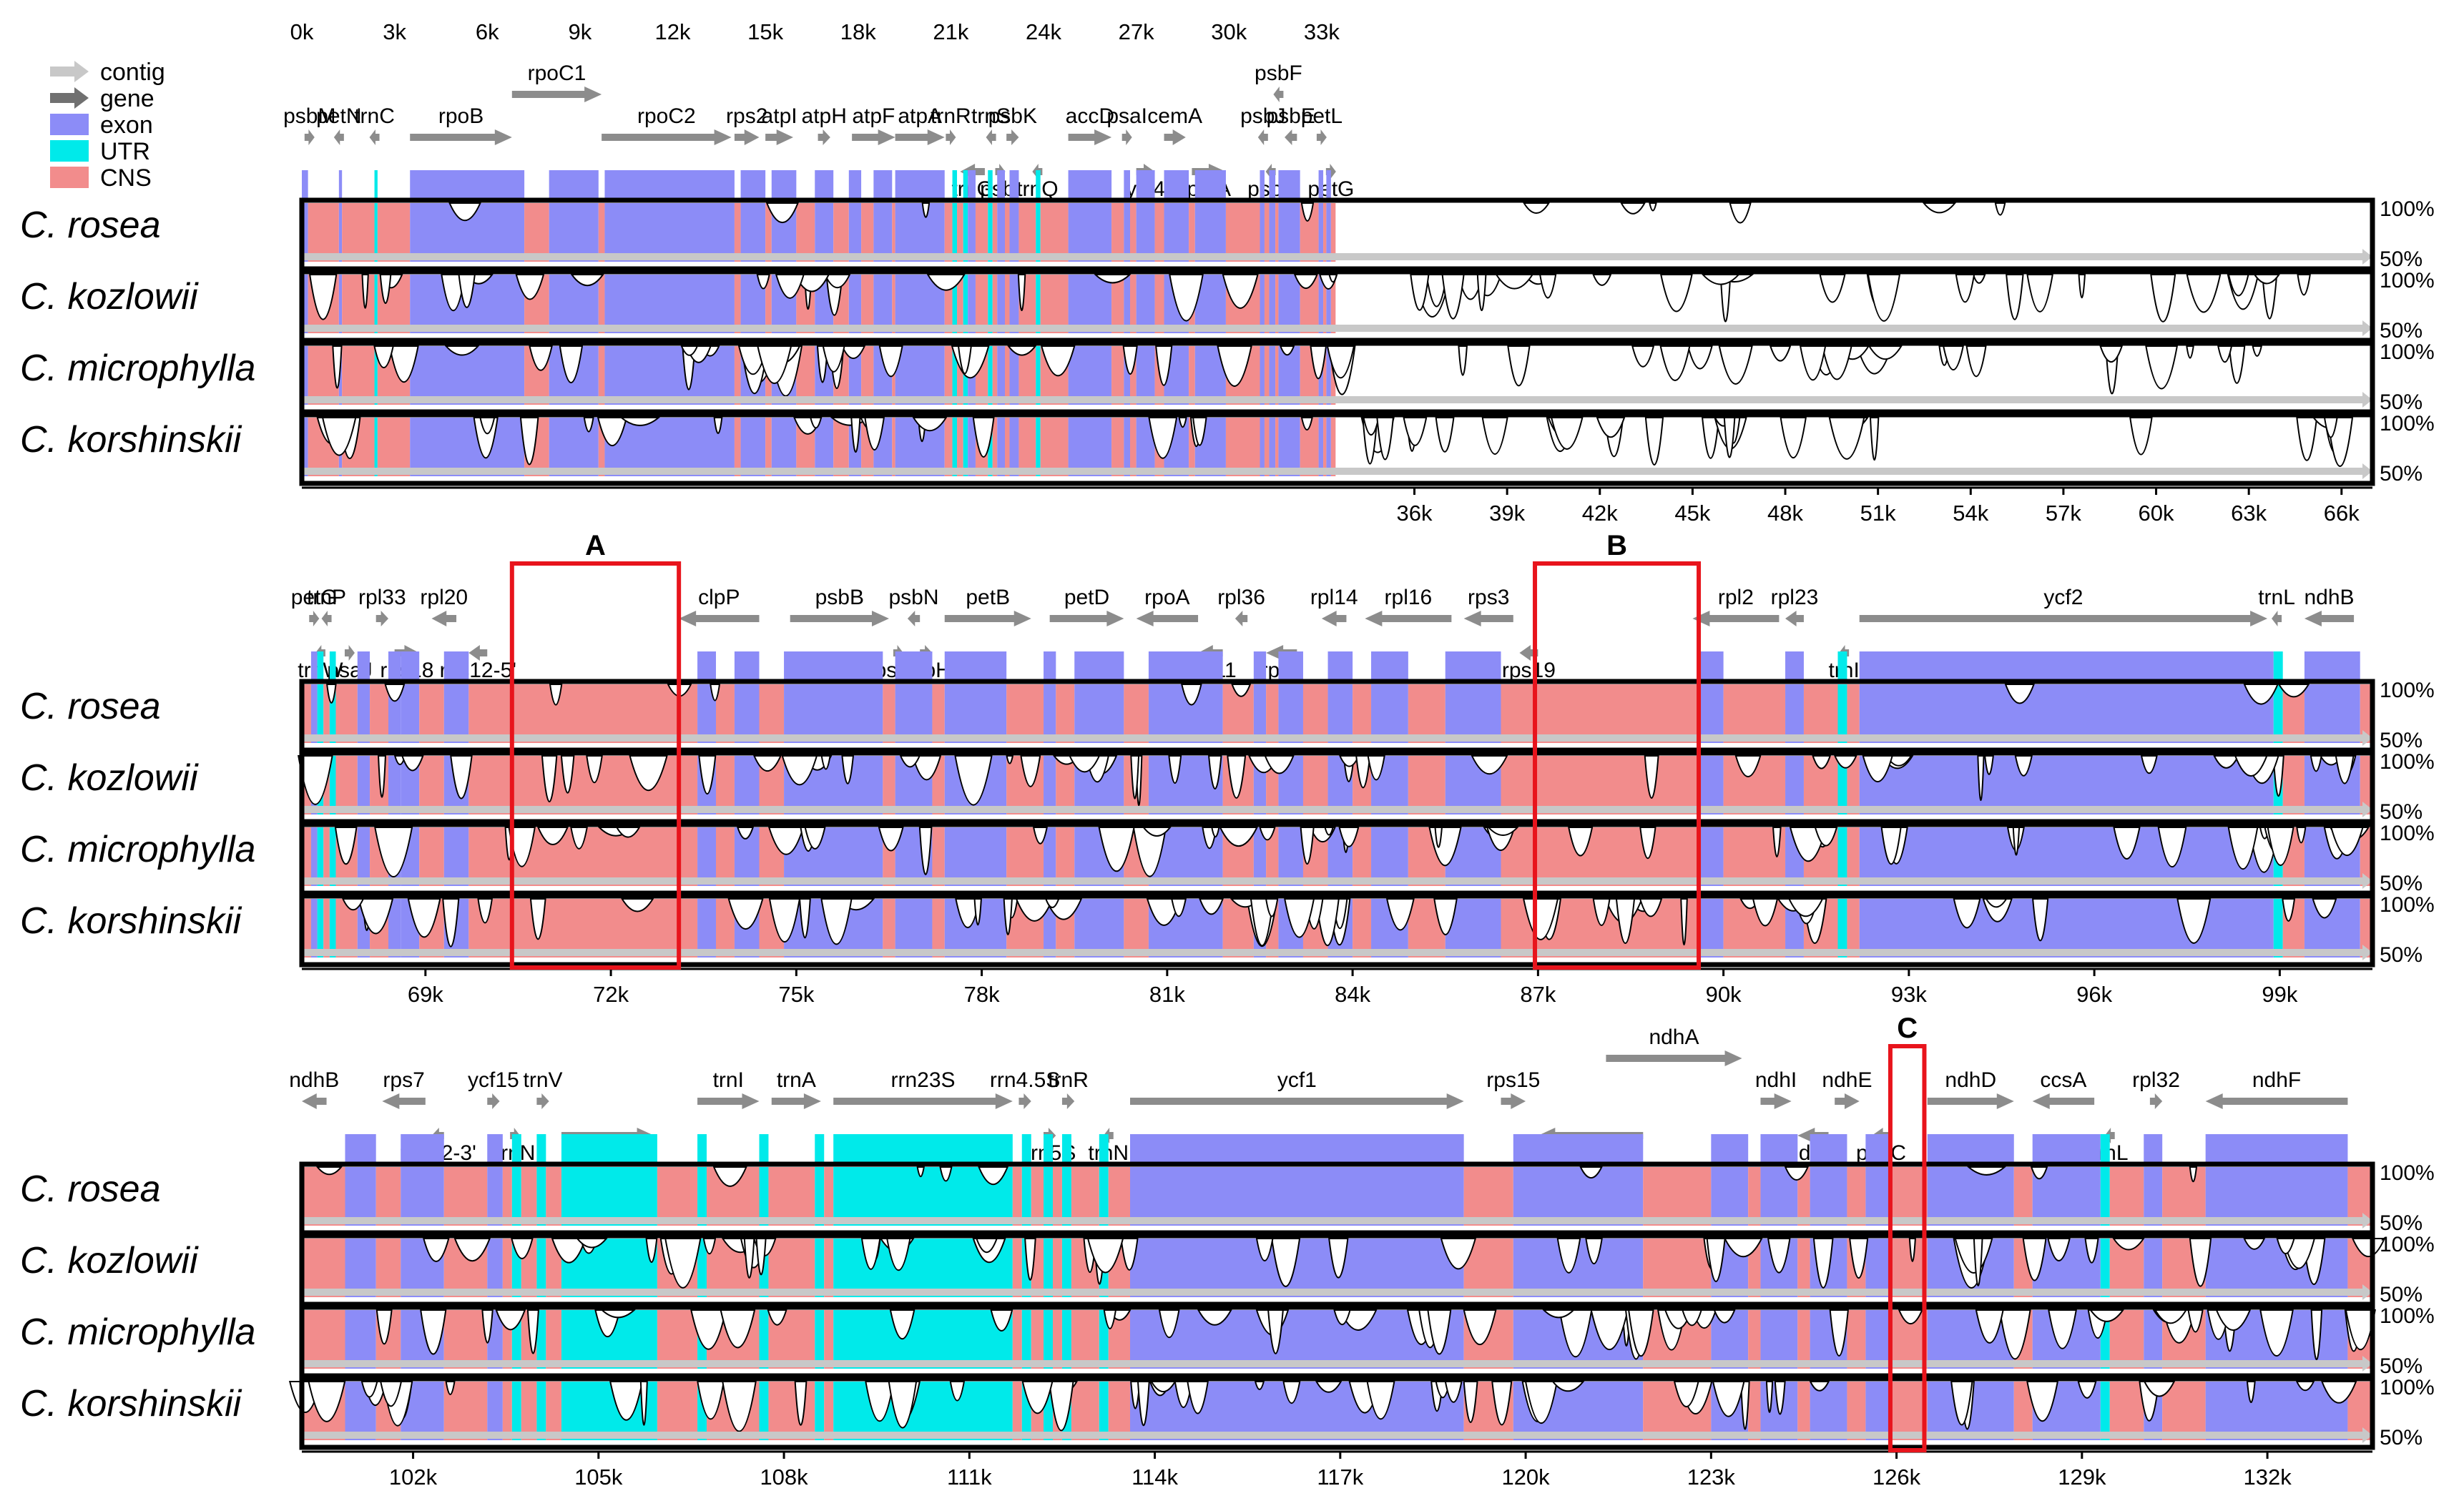  Describe the element at coordinates (1025, 1101) in the screenshot. I see `gene-arrow-rrn45S` at that location.